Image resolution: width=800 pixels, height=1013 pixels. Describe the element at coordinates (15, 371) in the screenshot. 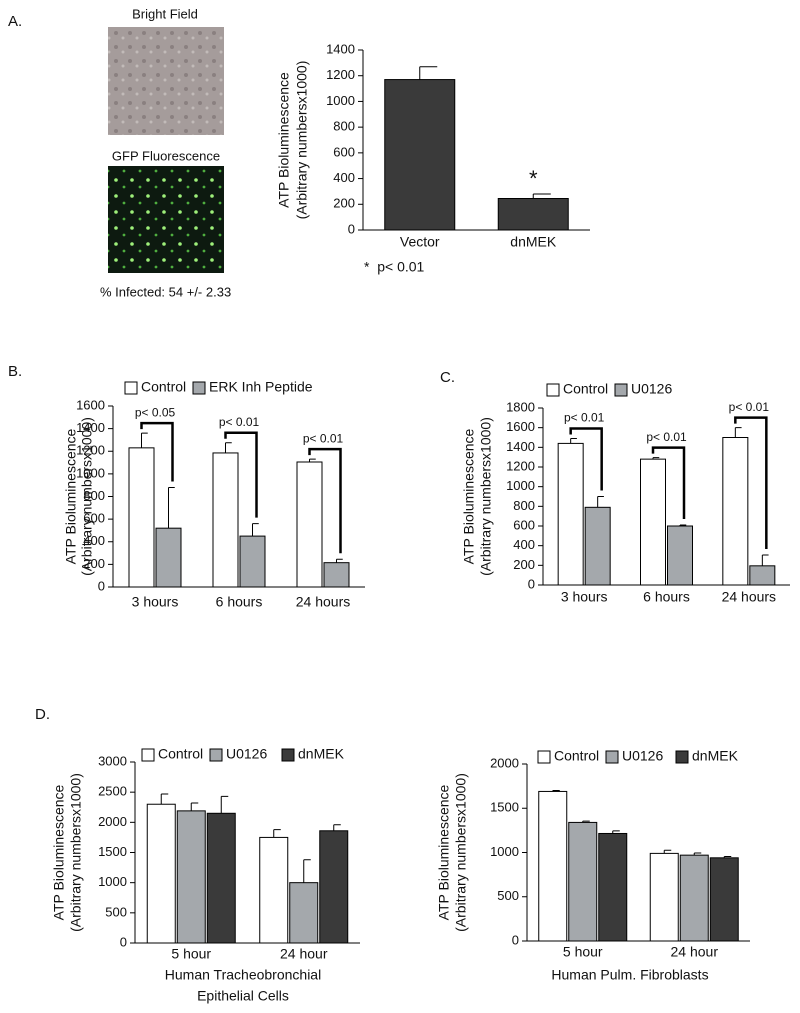

I see `panel-label: B.` at that location.